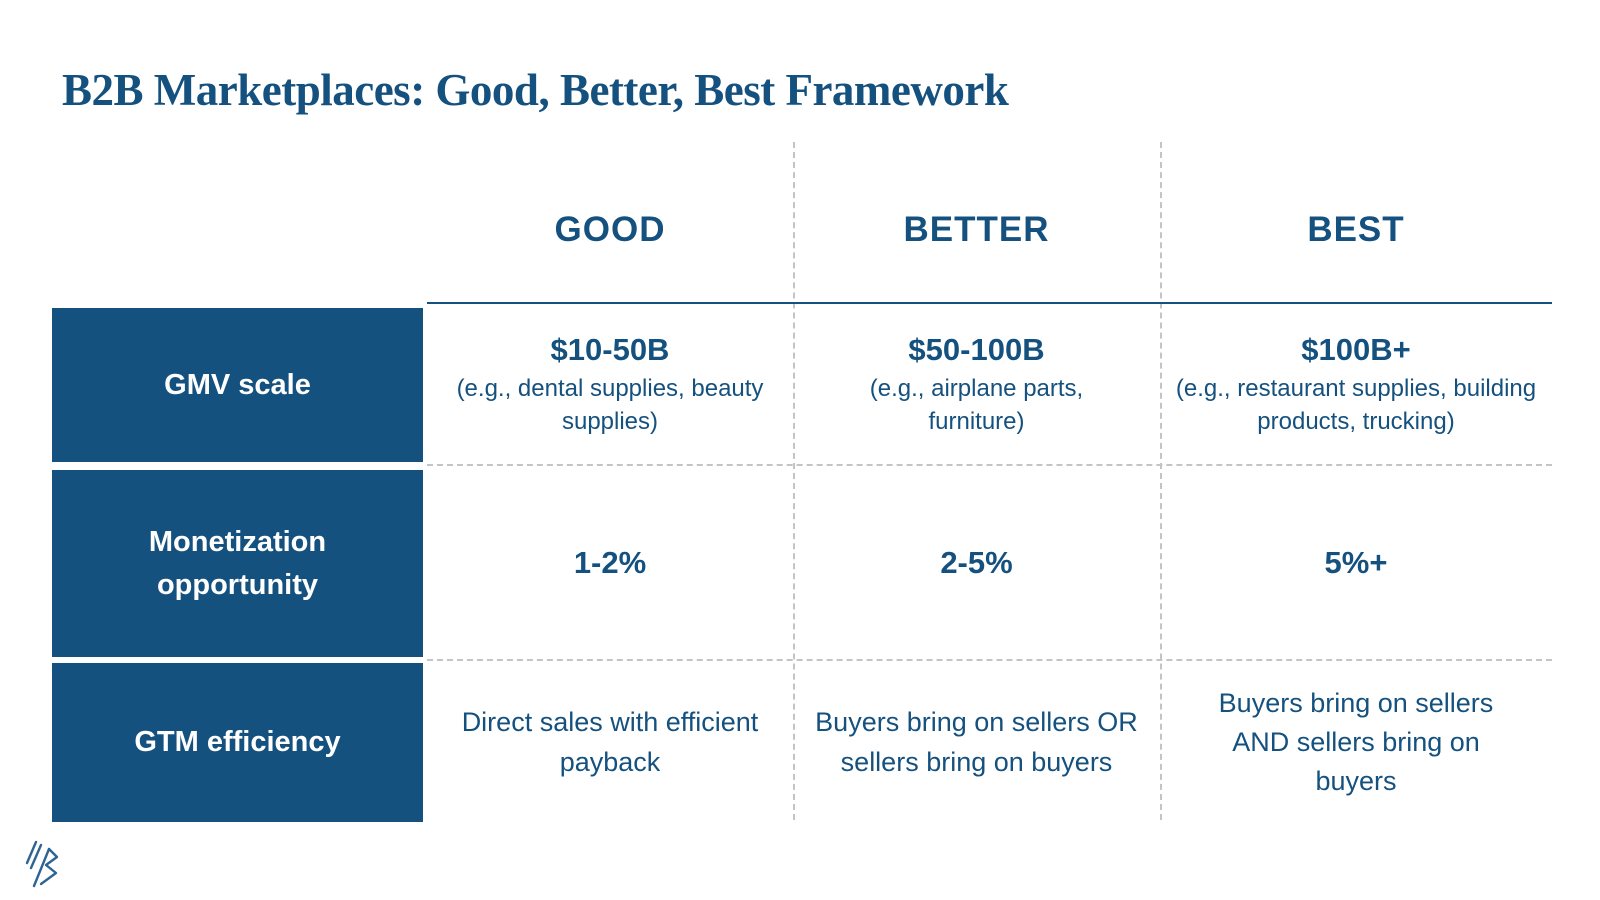  Describe the element at coordinates (610, 405) in the screenshot. I see `cell-note: (e.g., dental supplies, beauty supplies)` at that location.